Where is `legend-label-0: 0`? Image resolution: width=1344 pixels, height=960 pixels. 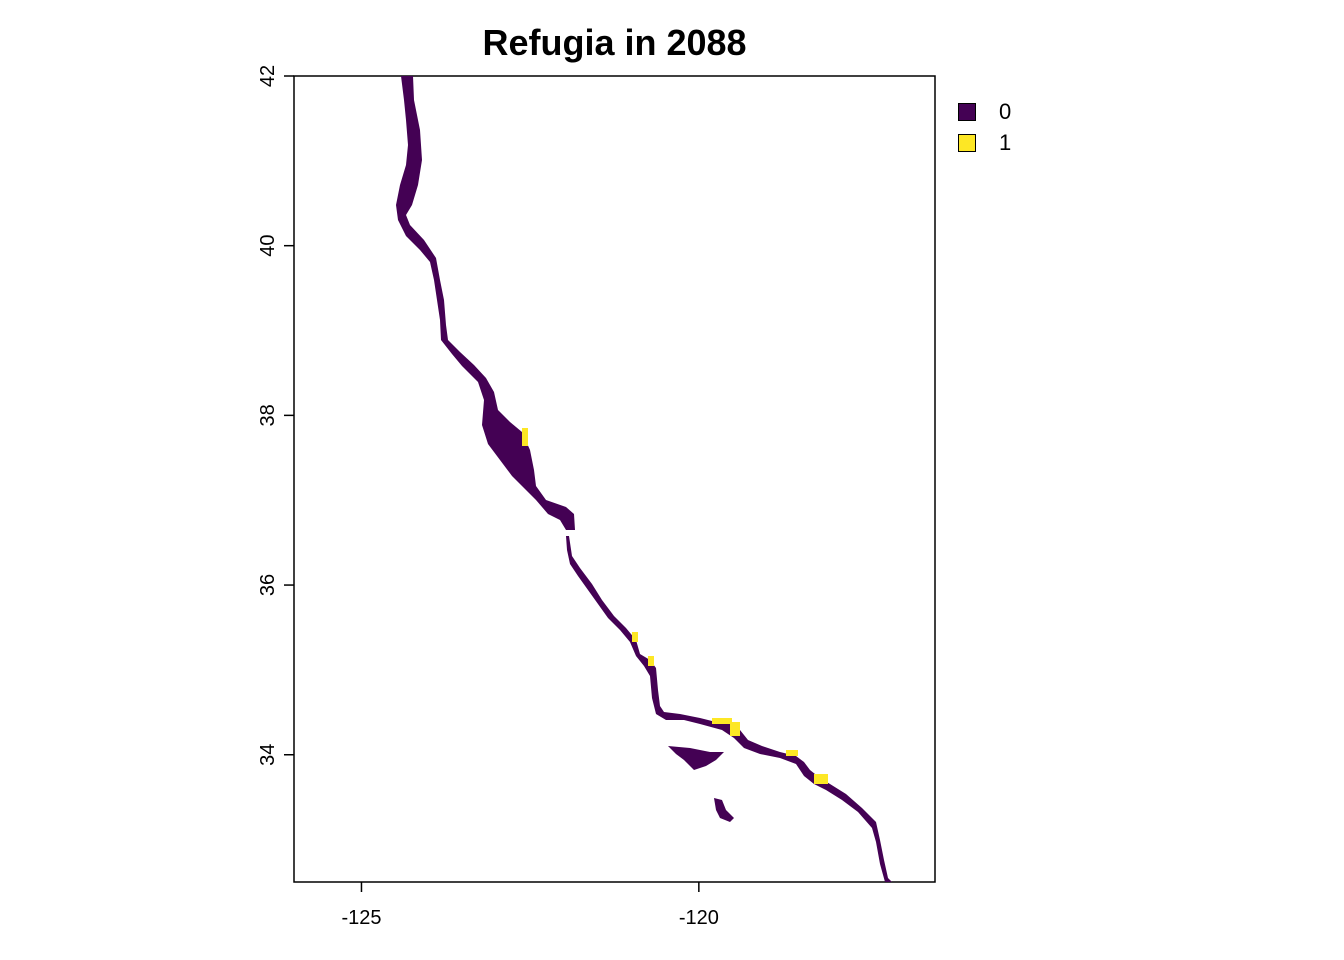
legend-label-0: 0 is located at coordinates (1005, 111).